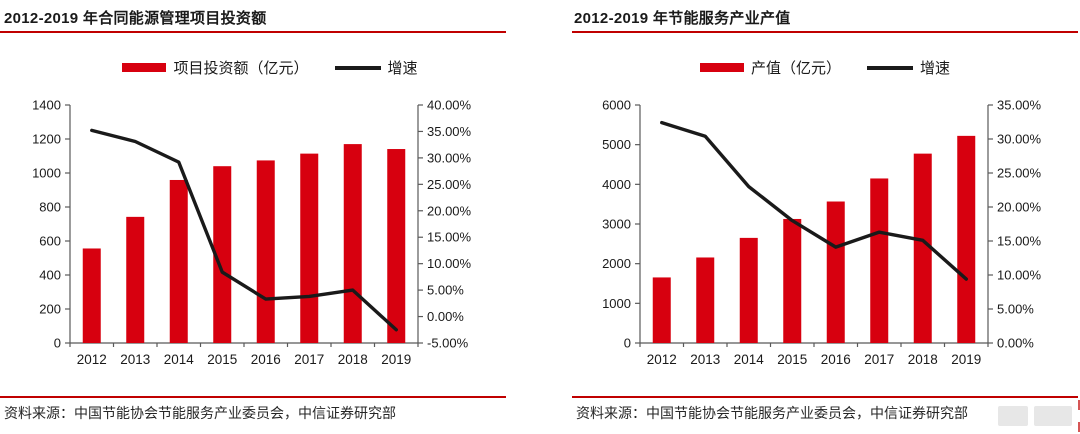  Describe the element at coordinates (616, 224) in the screenshot. I see `svg-text: 3000` at that location.